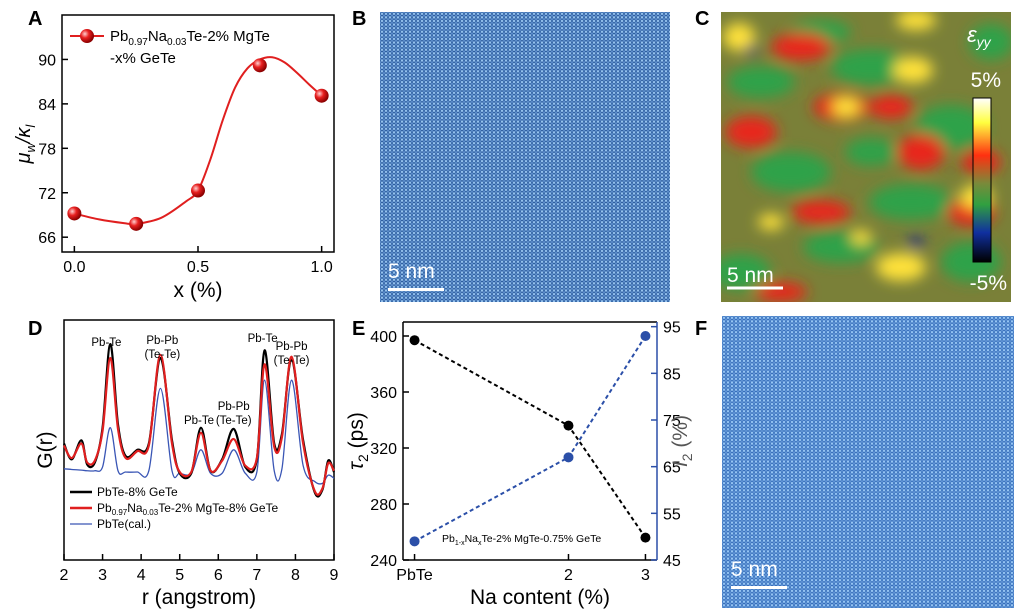  I want to click on x-axis-label-e: Na content (%), so click(540, 597).